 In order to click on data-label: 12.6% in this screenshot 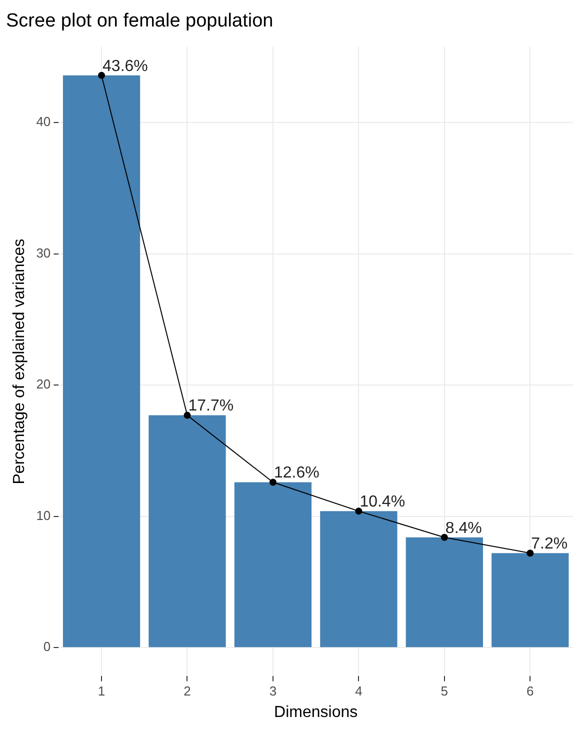, I will do `click(297, 473)`.